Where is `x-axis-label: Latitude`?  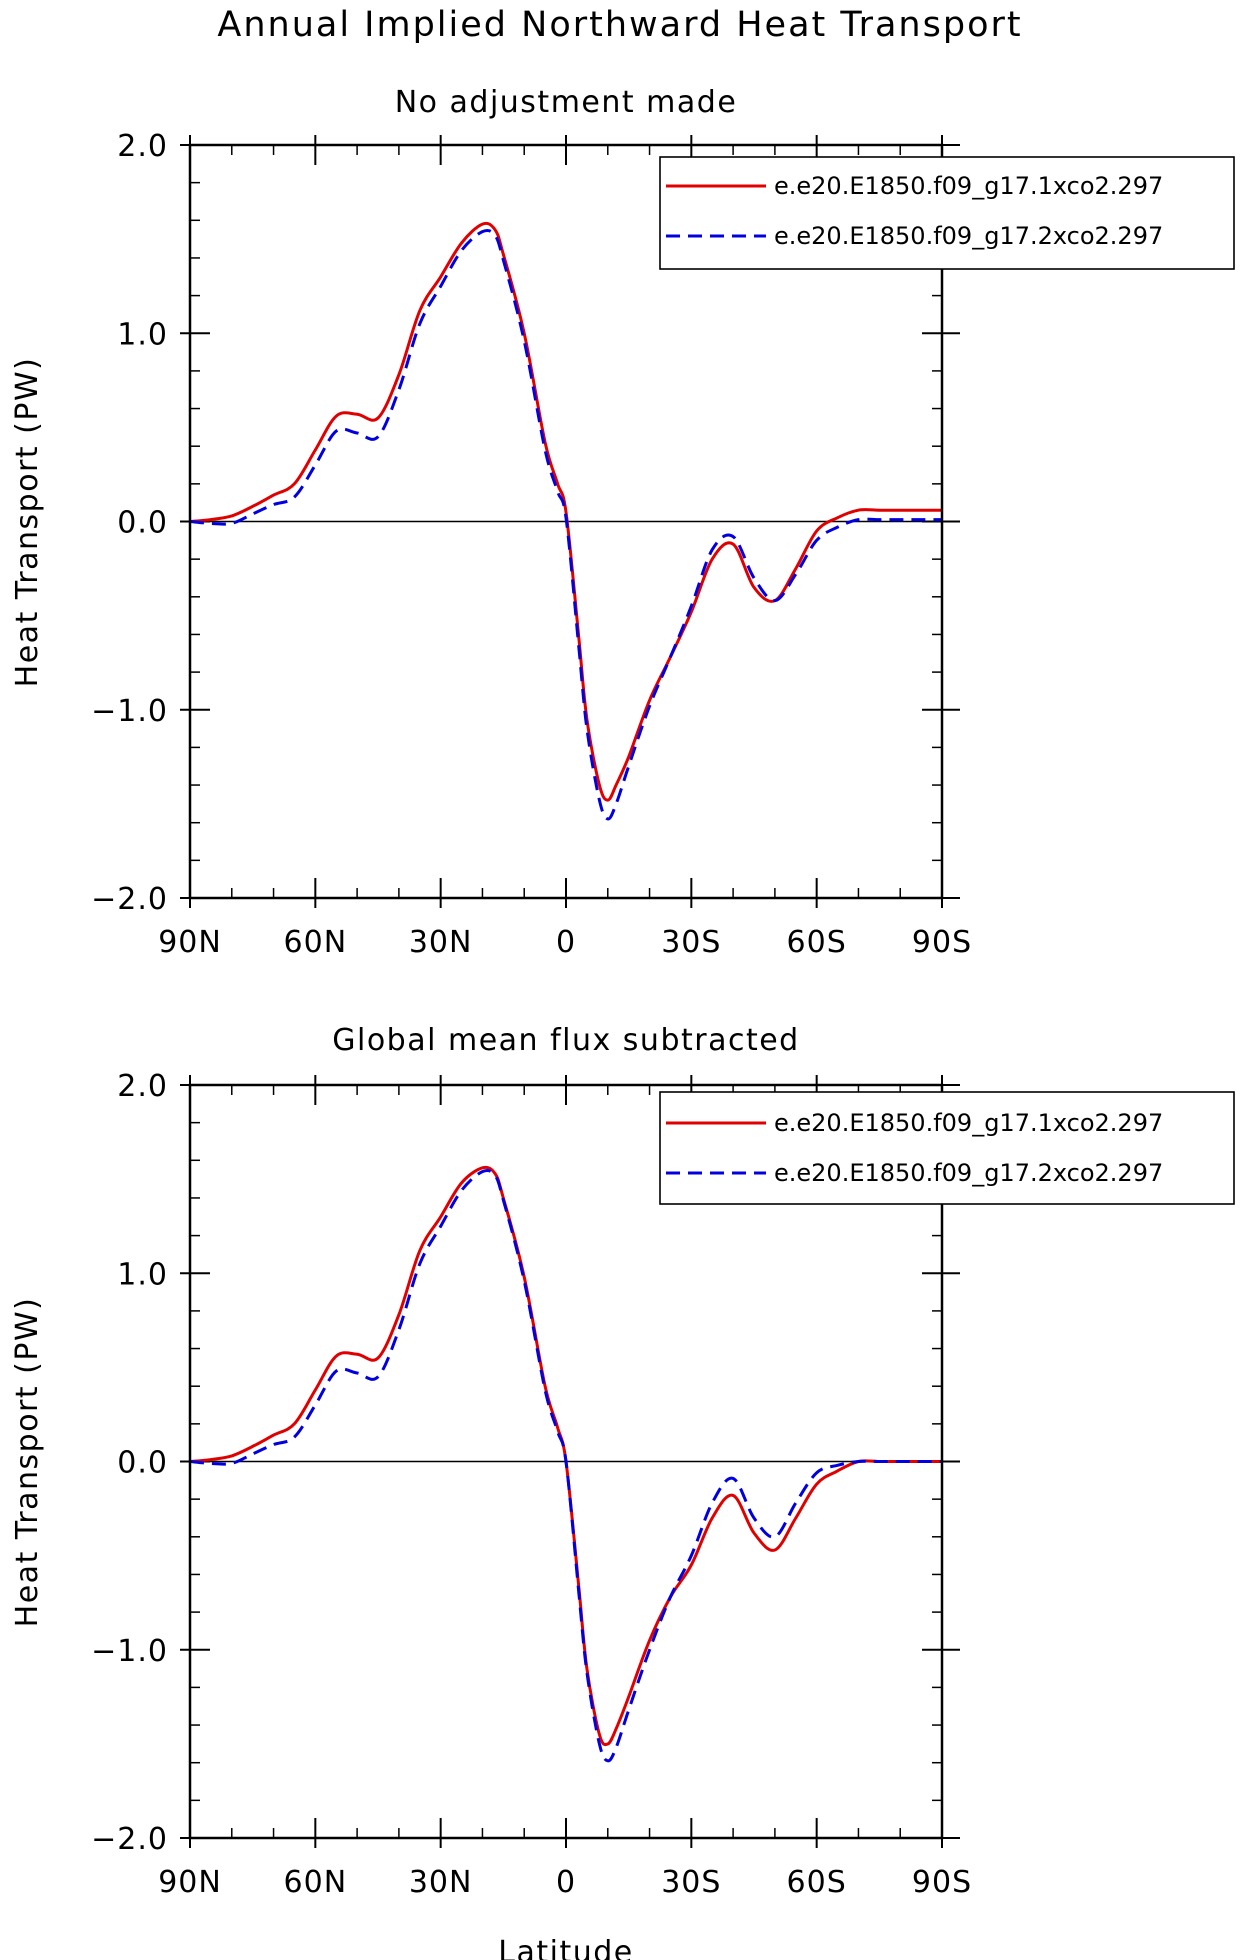
x-axis-label: Latitude is located at coordinates (565, 1947).